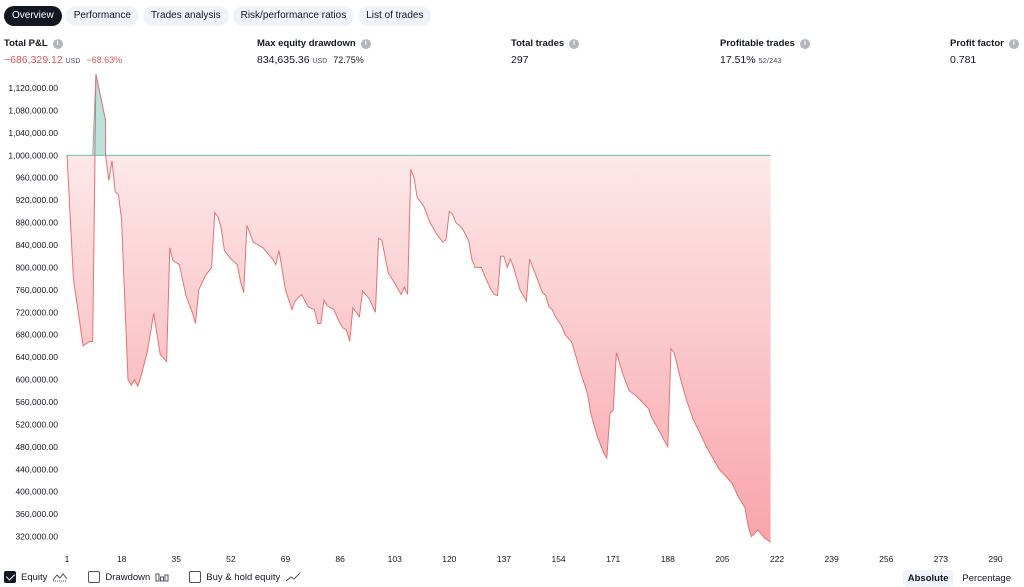  What do you see at coordinates (613, 559) in the screenshot?
I see `x-tick-label: 171` at bounding box center [613, 559].